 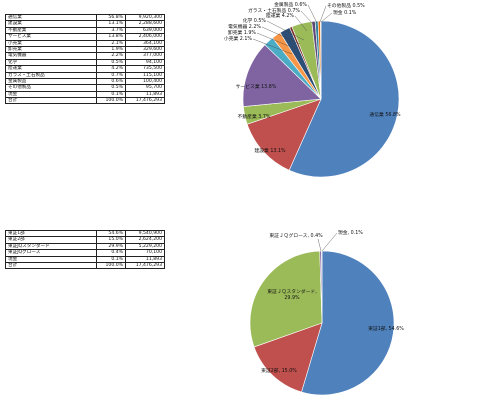 I want to click on industry-cell-value: 9,920,300, so click(x=145, y=17).